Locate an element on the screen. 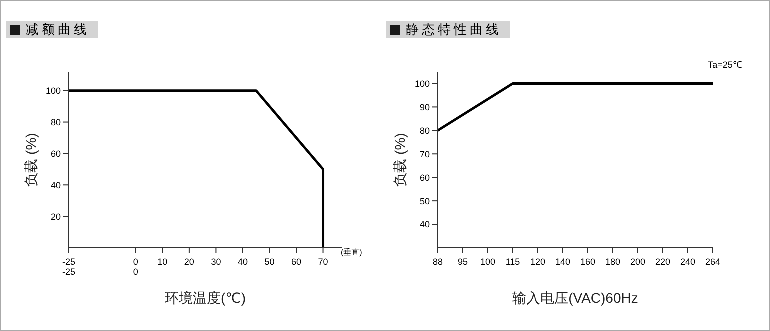  x-tick-label: 200 is located at coordinates (638, 262).